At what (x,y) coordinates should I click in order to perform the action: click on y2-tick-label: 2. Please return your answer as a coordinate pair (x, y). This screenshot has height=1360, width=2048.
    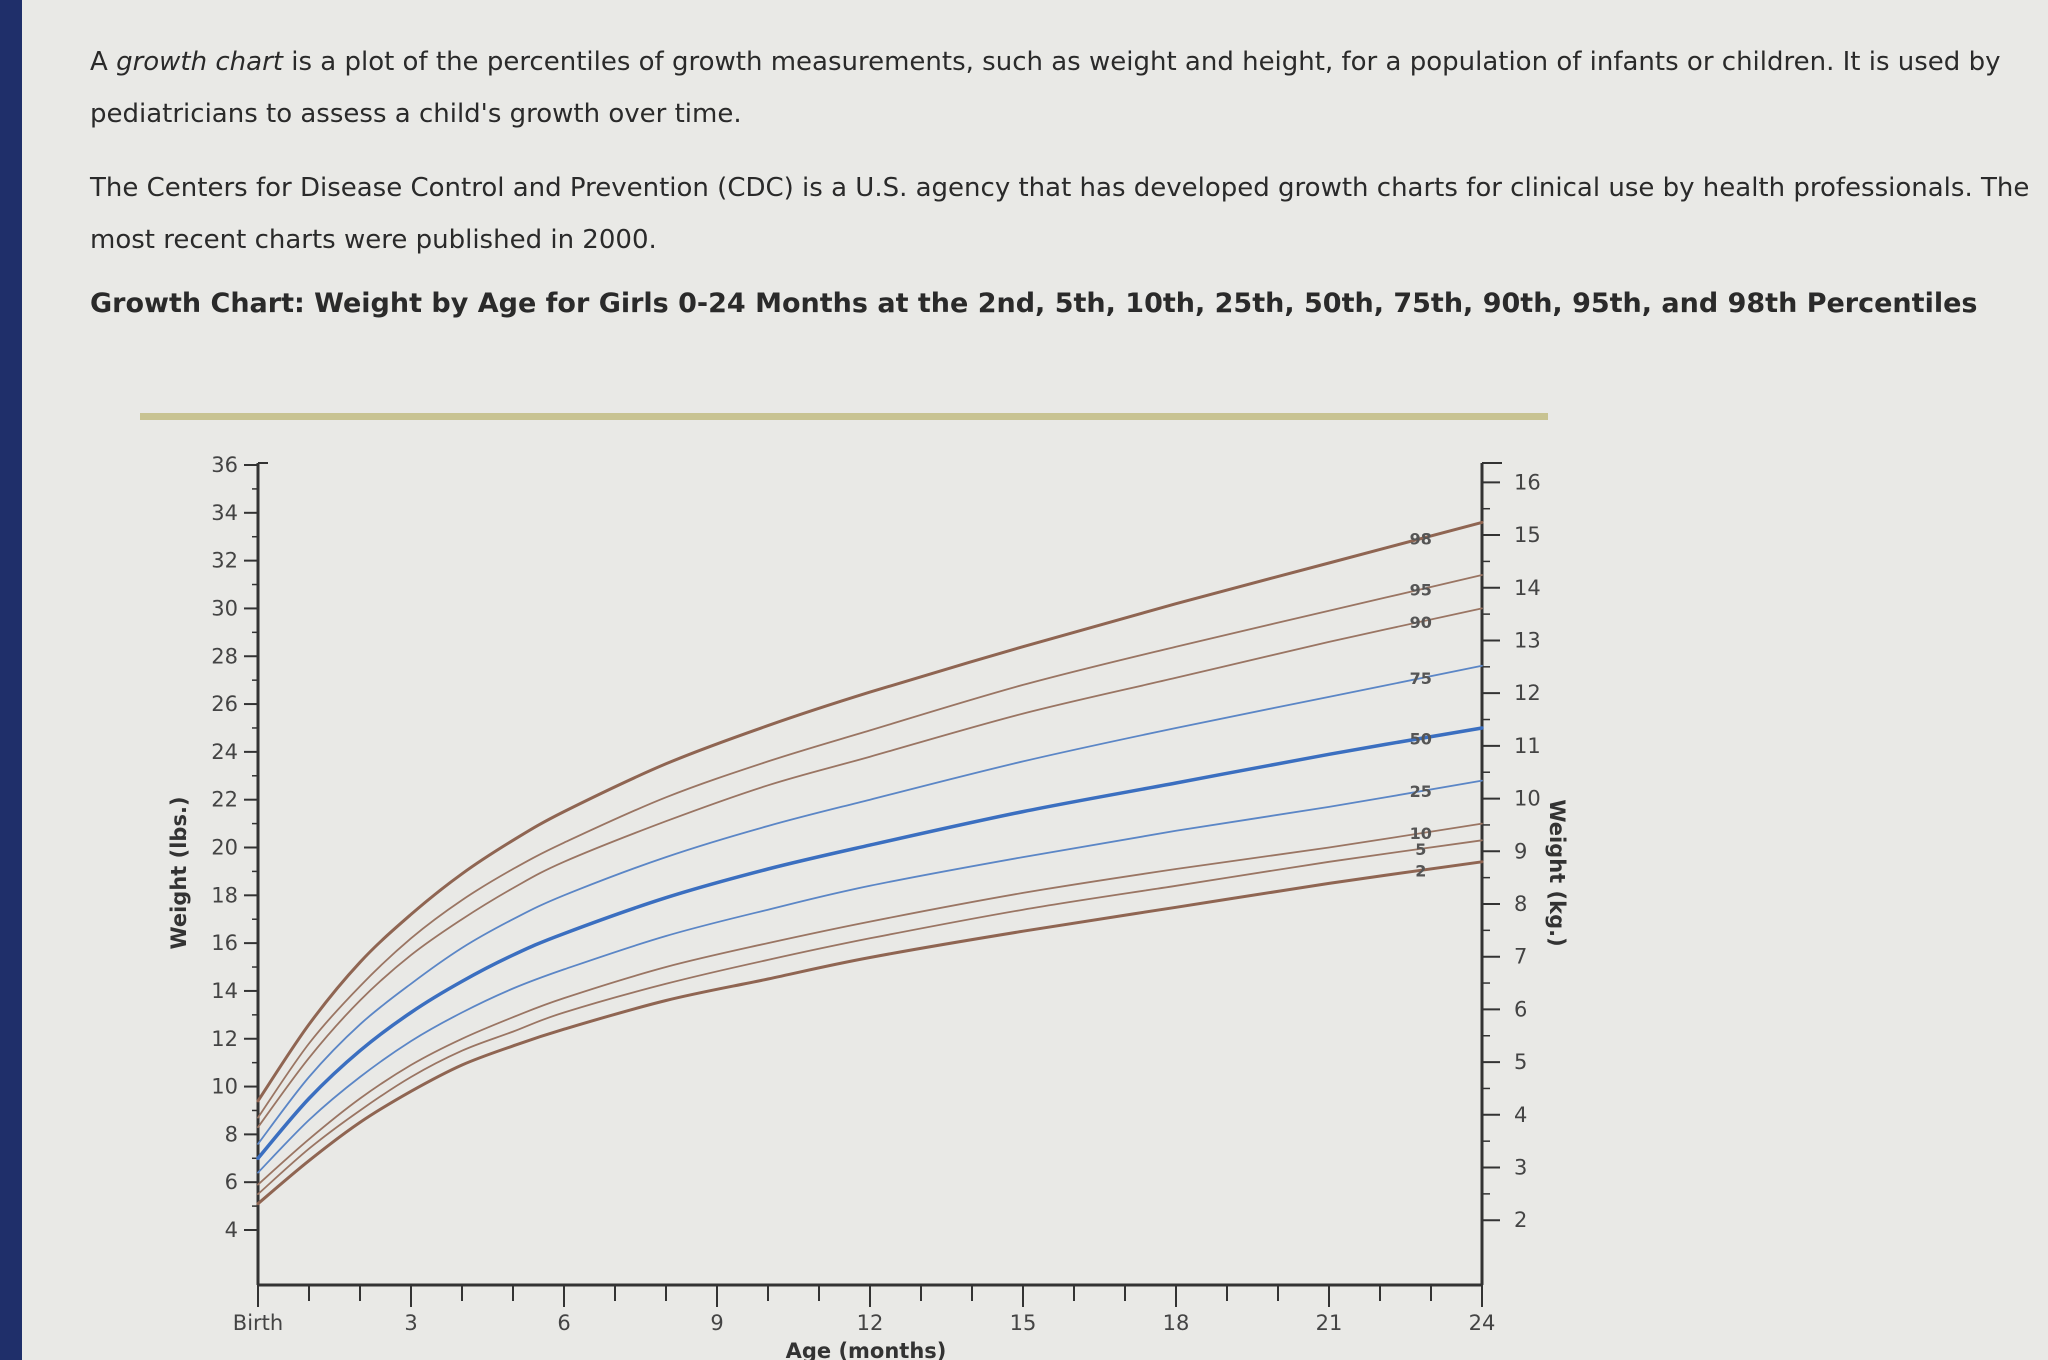
    Looking at the image, I should click on (1520, 1220).